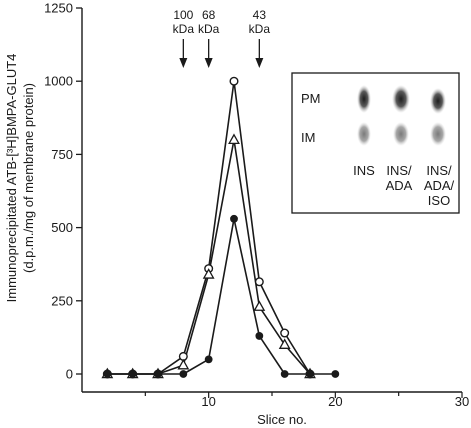 This screenshot has width=471, height=428. What do you see at coordinates (438, 134) in the screenshot?
I see `im-band-ins-ada-iso` at bounding box center [438, 134].